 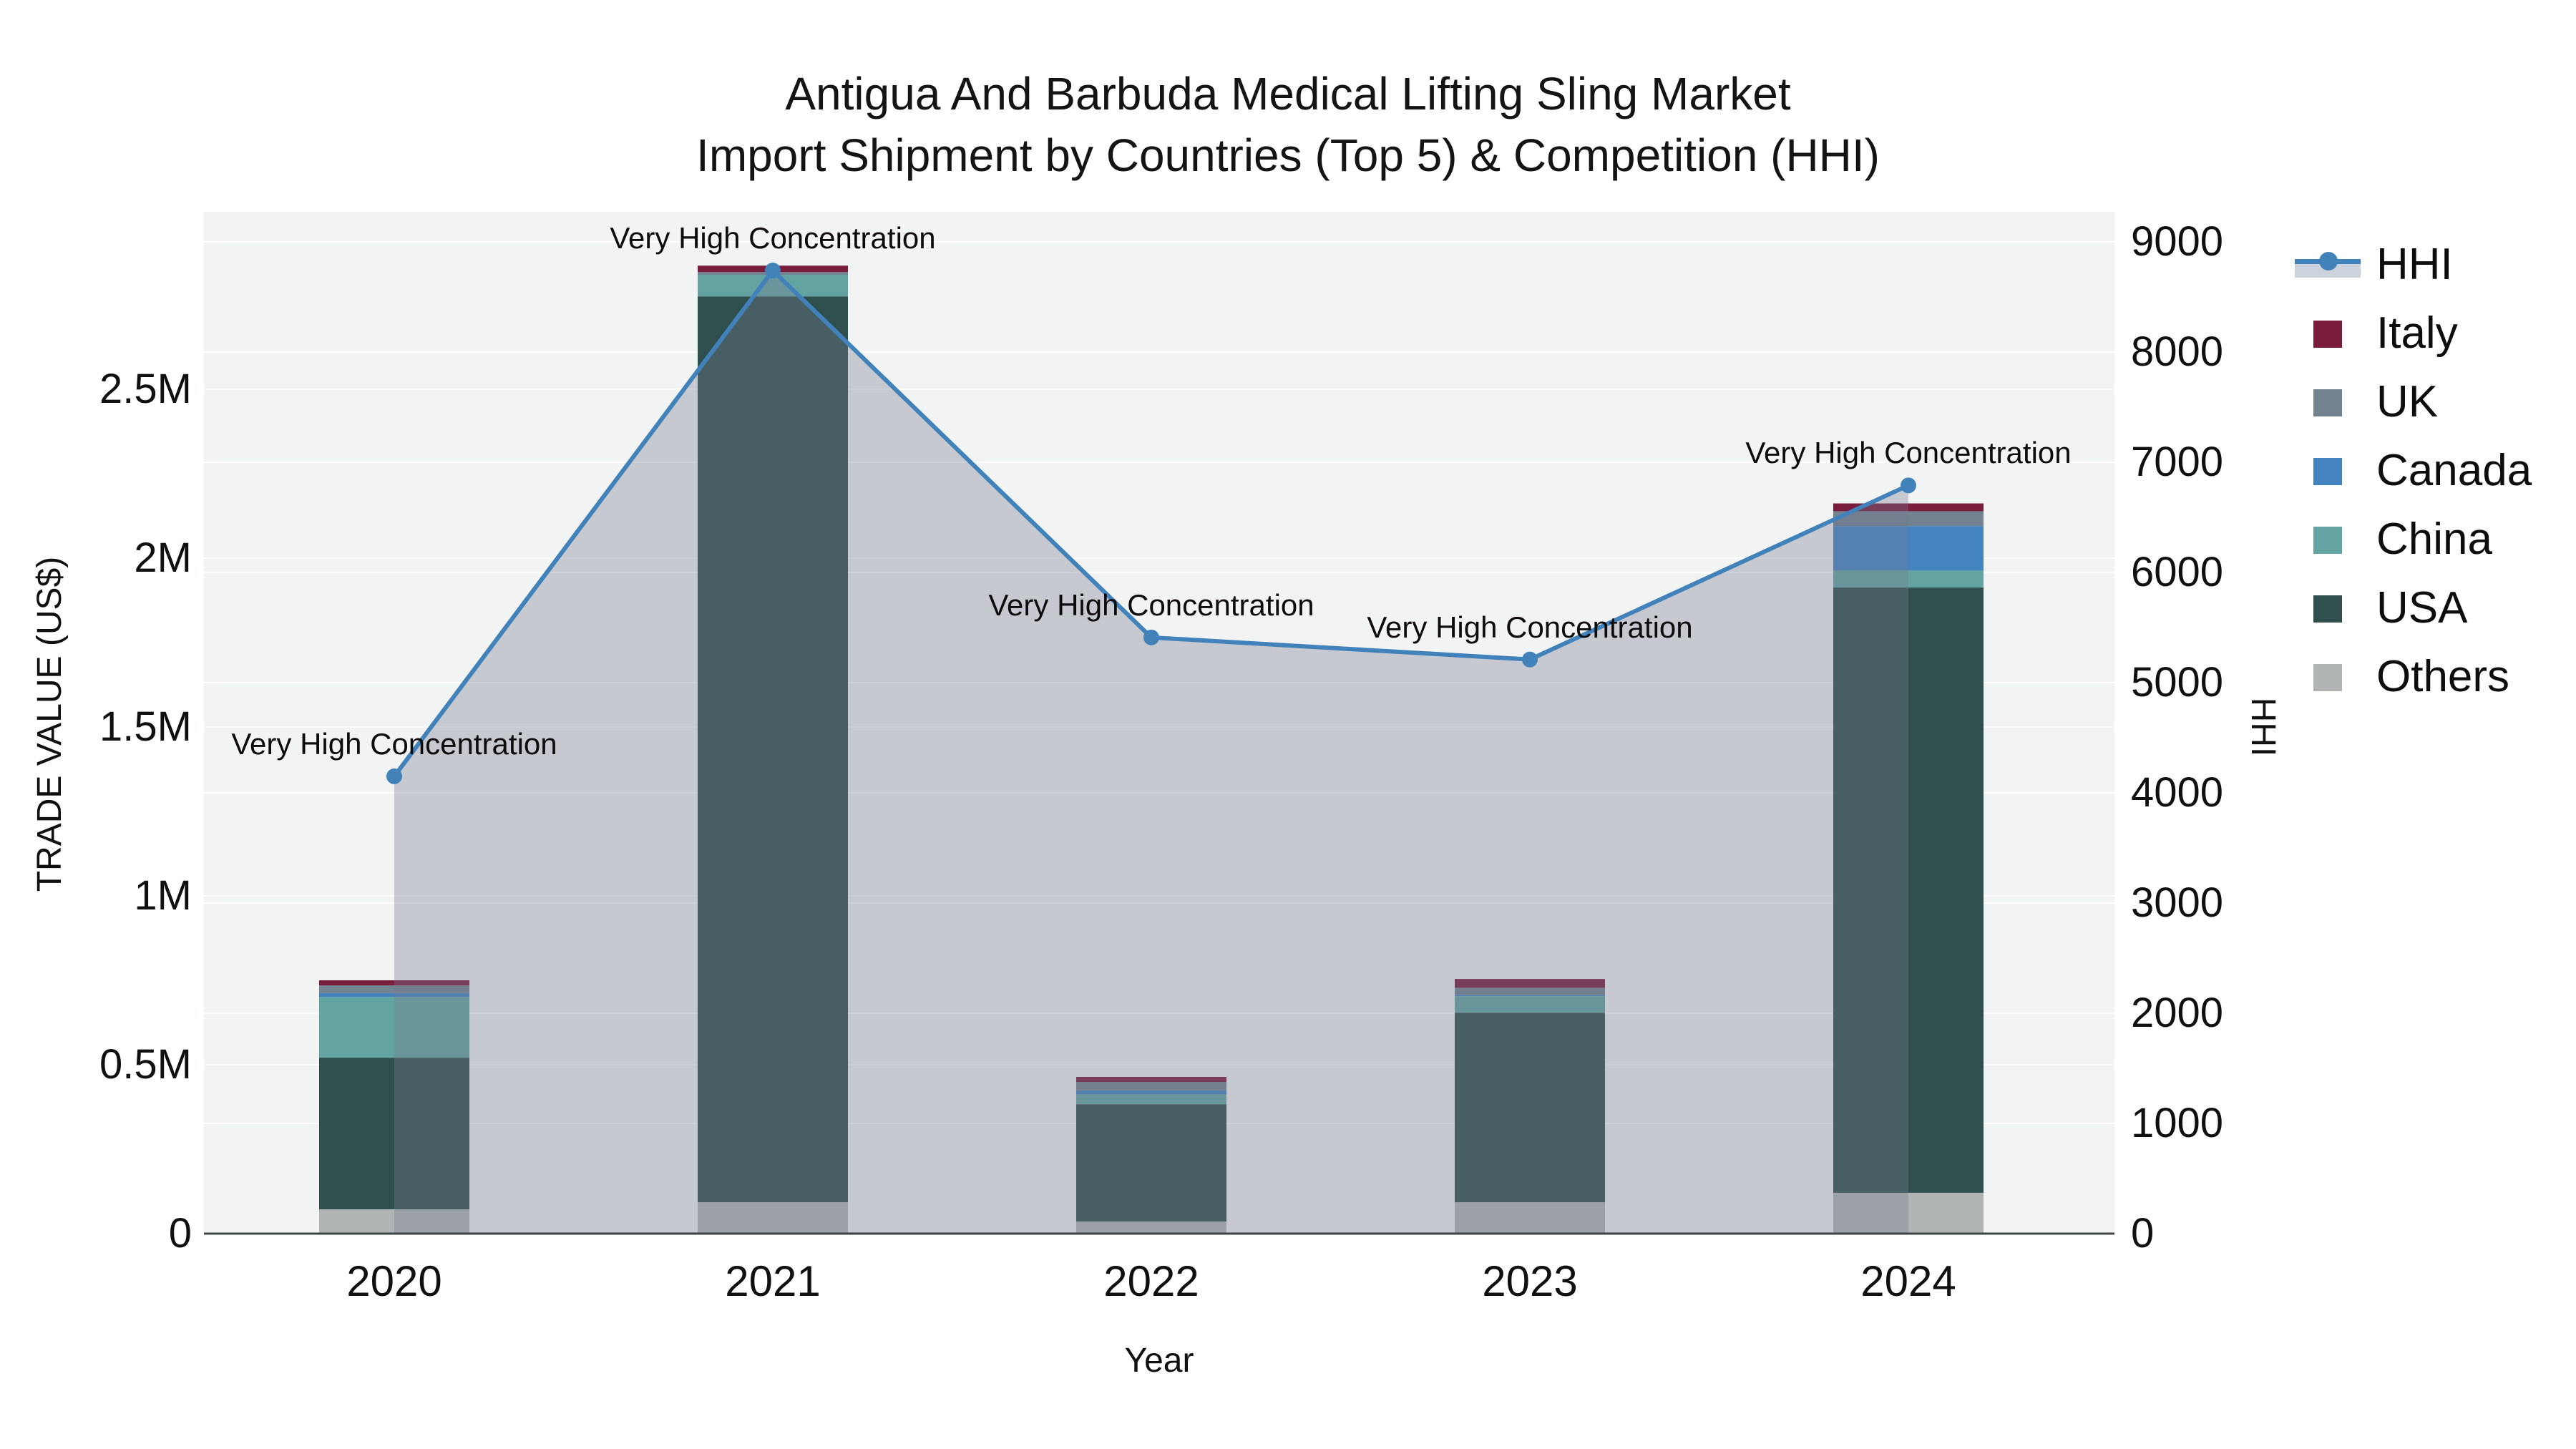 I want to click on others-swatch-icon, so click(x=2330, y=676).